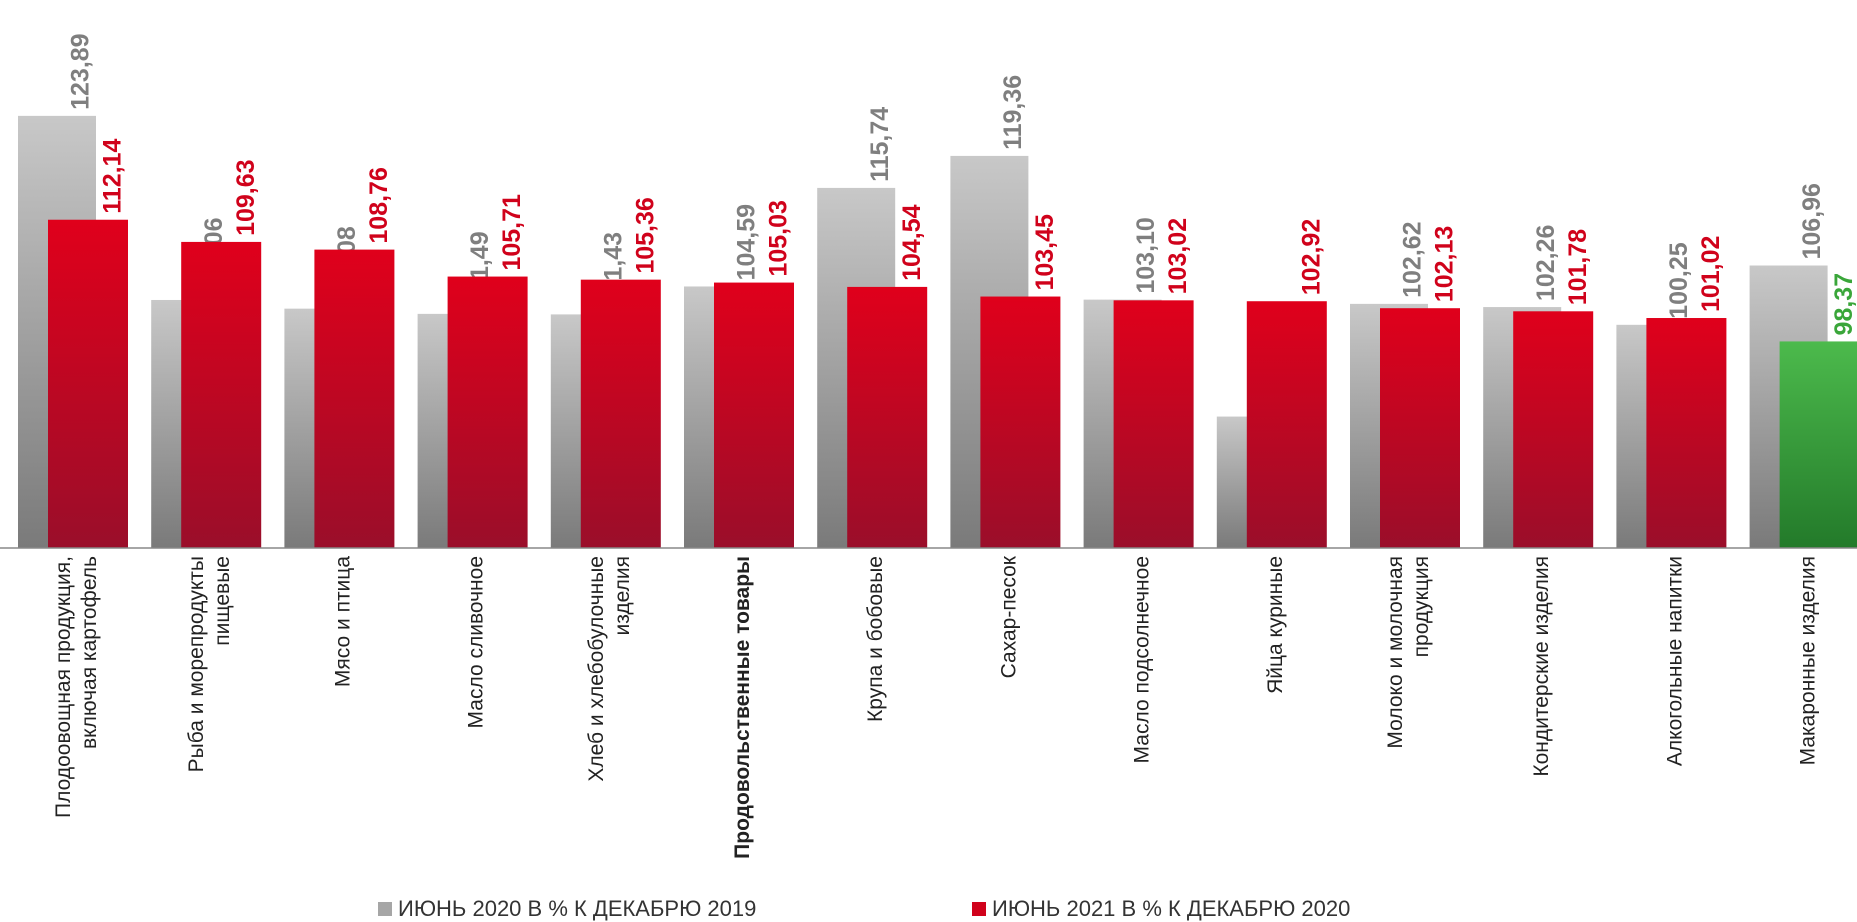 Image resolution: width=1857 pixels, height=922 pixels. What do you see at coordinates (1413, 259) in the screenshot?
I see `value-label: 102,62` at bounding box center [1413, 259].